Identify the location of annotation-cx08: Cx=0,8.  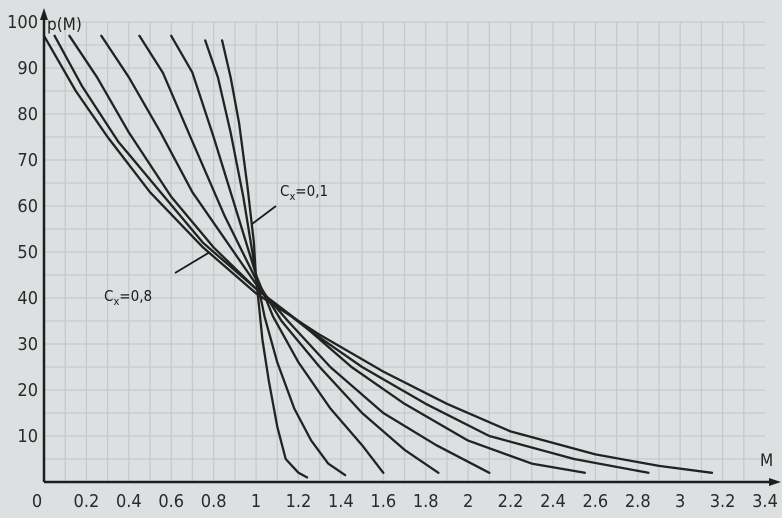
(128, 297).